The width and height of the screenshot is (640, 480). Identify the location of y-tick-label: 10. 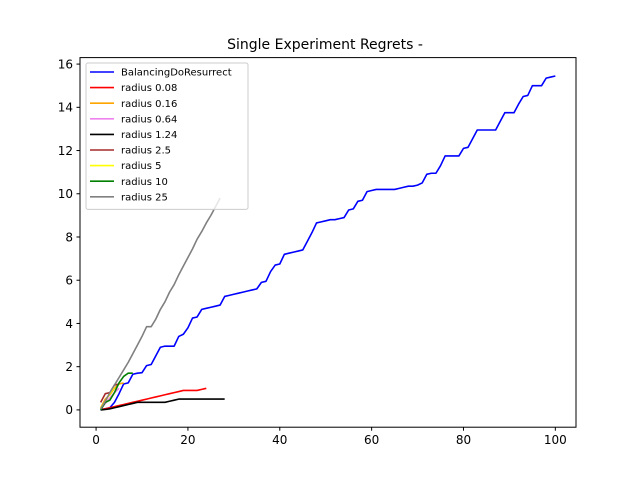
(65, 194).